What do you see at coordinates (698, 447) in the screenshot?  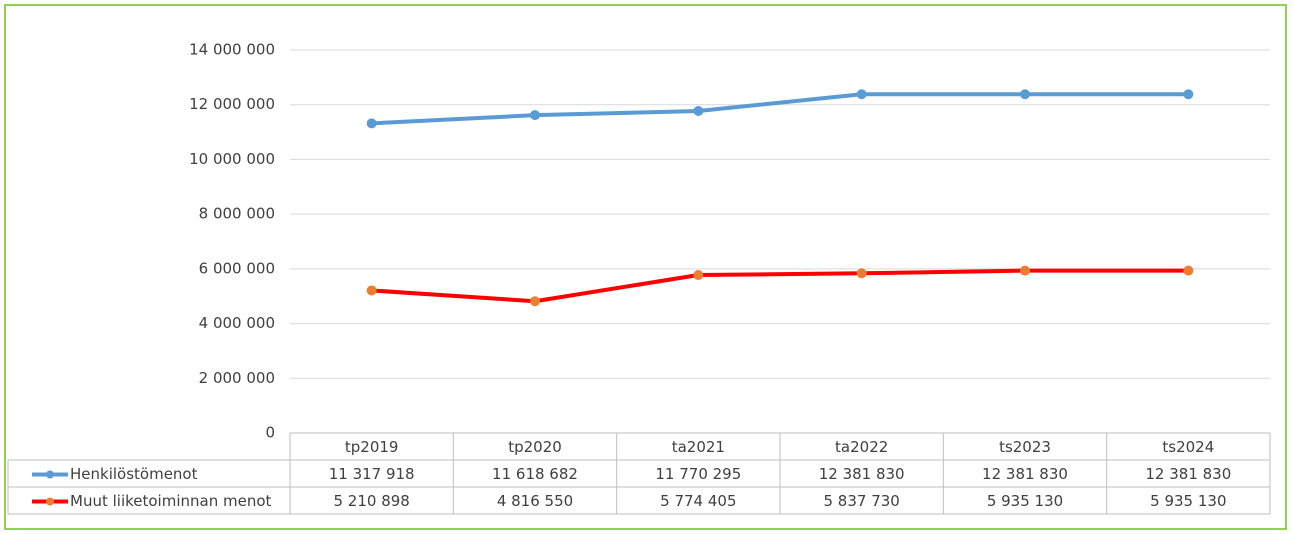 I see `x-tick-label: ta2021` at bounding box center [698, 447].